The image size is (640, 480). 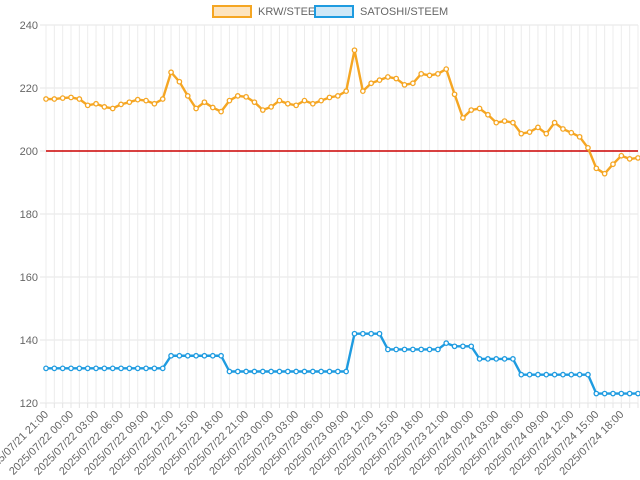 I want to click on y-tick-label: 240, so click(x=29, y=26).